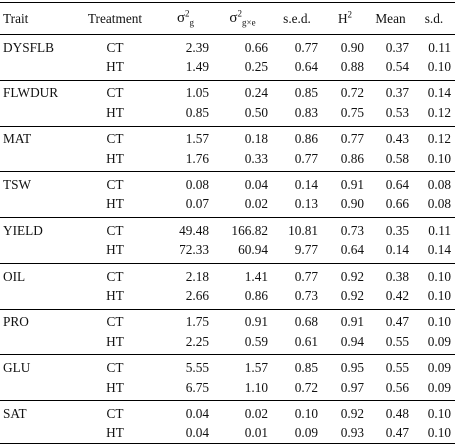 This screenshot has width=455, height=444. What do you see at coordinates (390, 18) in the screenshot?
I see `header-mean: Mean` at bounding box center [390, 18].